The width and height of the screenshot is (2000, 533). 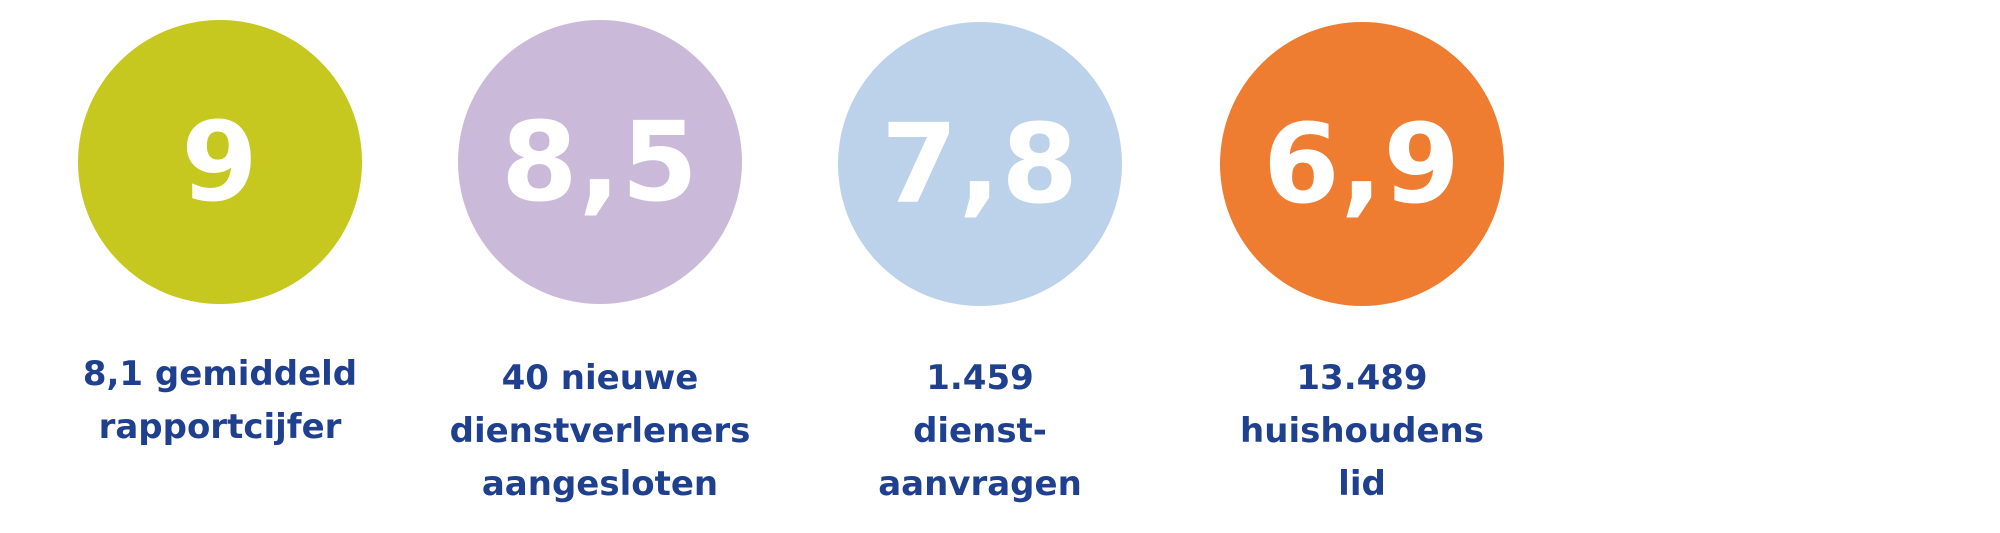 I want to click on stat-caption: 8,1 gemiddeld rapportcijfer, so click(x=220, y=401).